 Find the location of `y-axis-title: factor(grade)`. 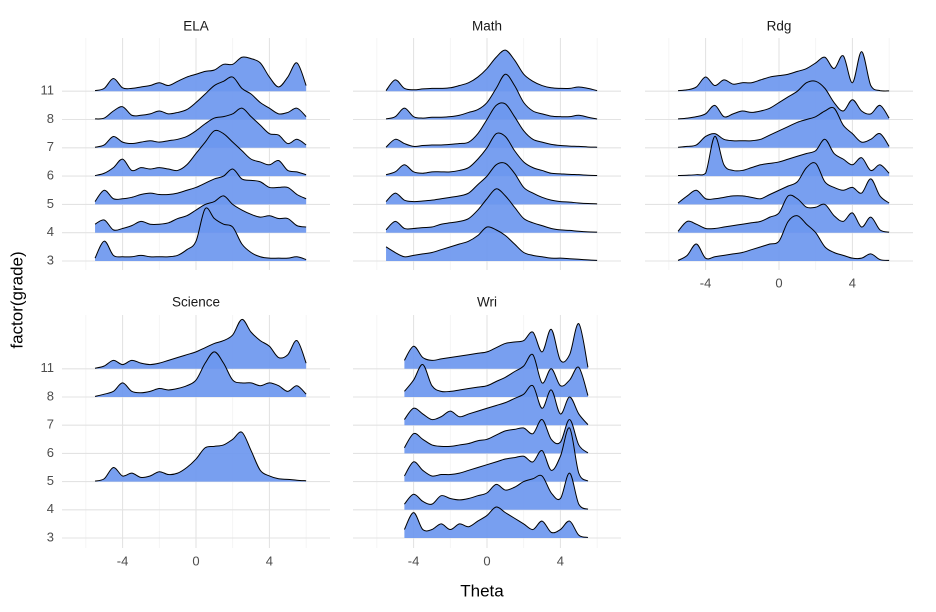

y-axis-title: factor(grade) is located at coordinates (16, 299).